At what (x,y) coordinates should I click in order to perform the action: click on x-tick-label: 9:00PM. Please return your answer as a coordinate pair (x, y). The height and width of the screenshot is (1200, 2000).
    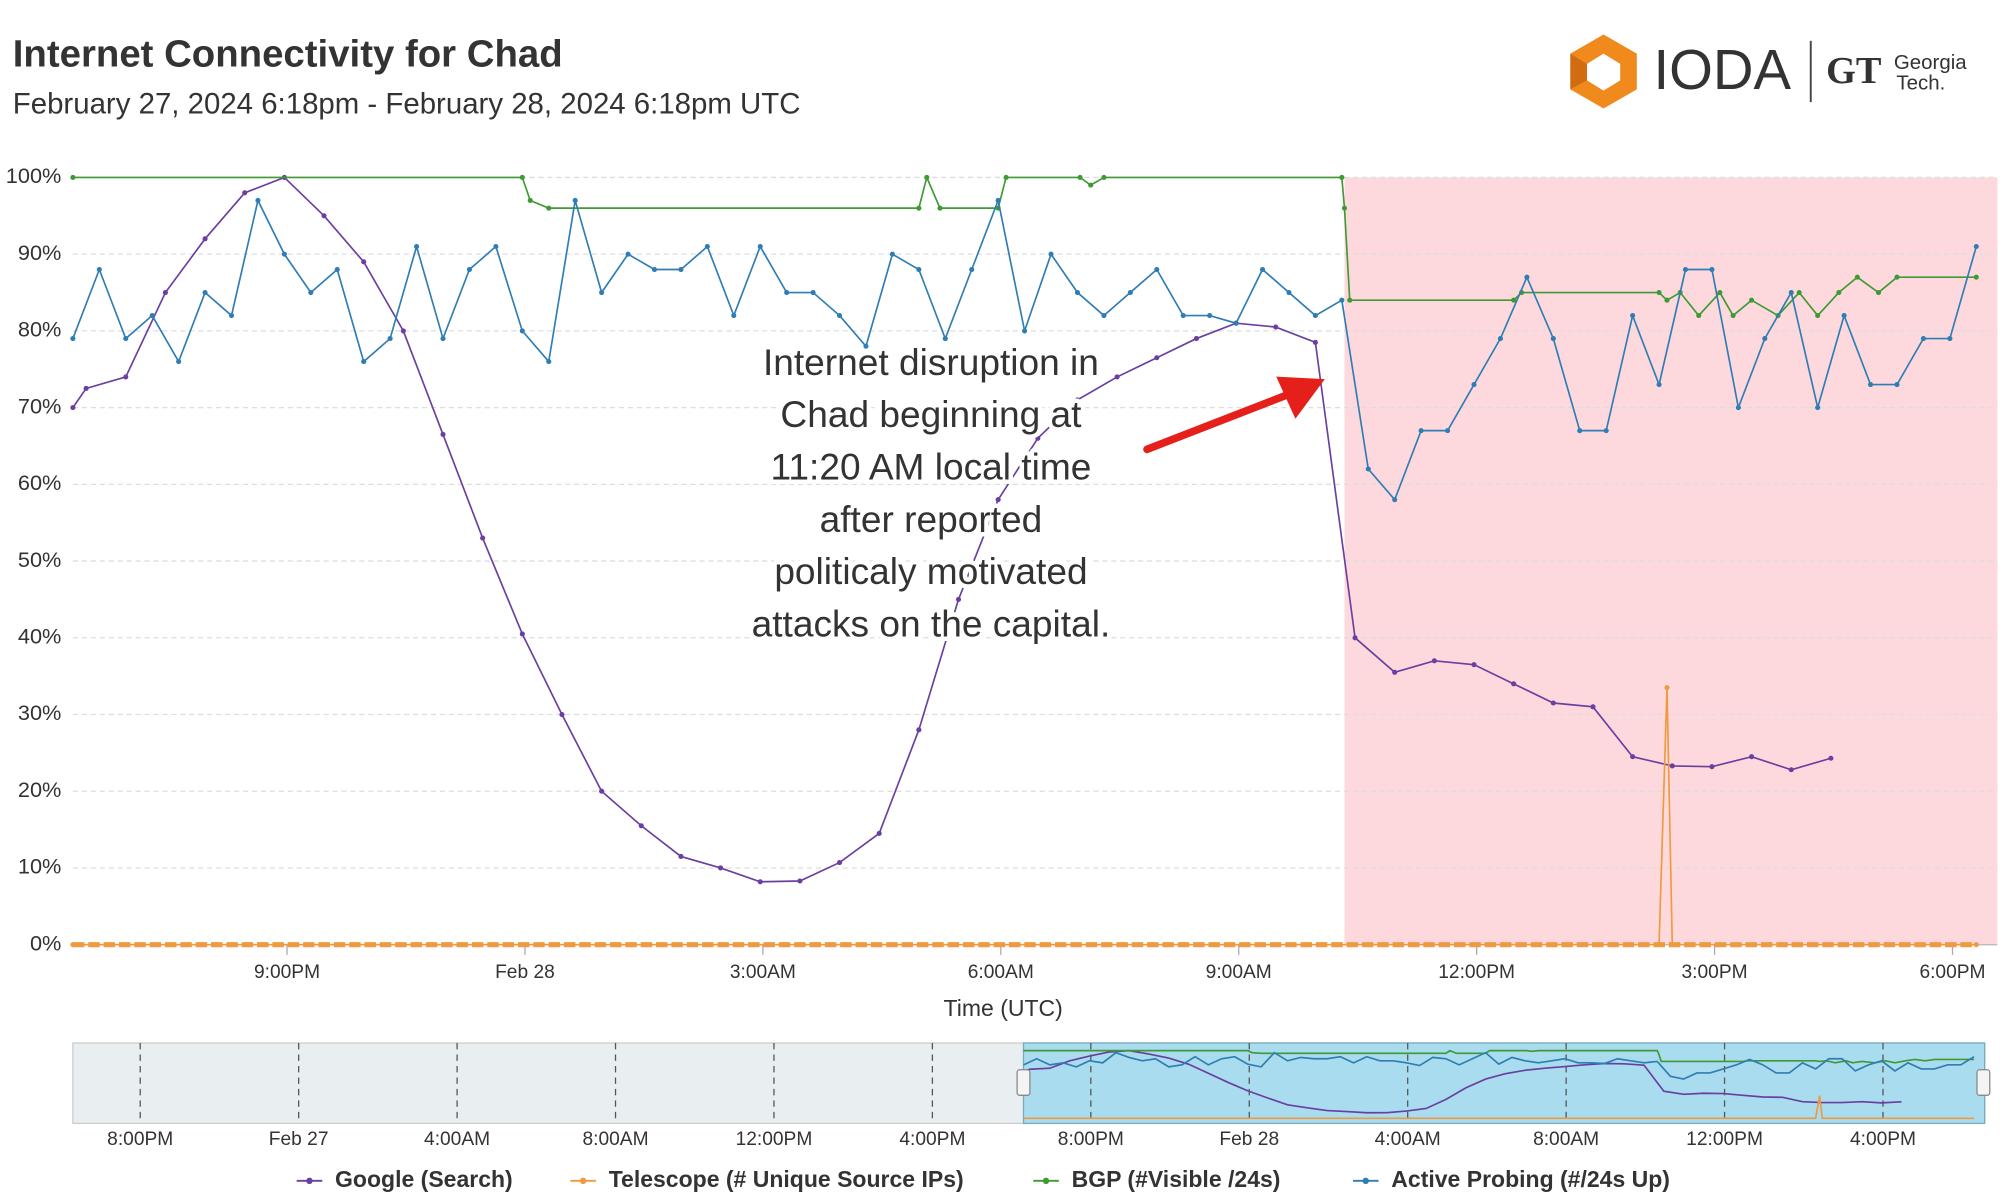
    Looking at the image, I should click on (287, 972).